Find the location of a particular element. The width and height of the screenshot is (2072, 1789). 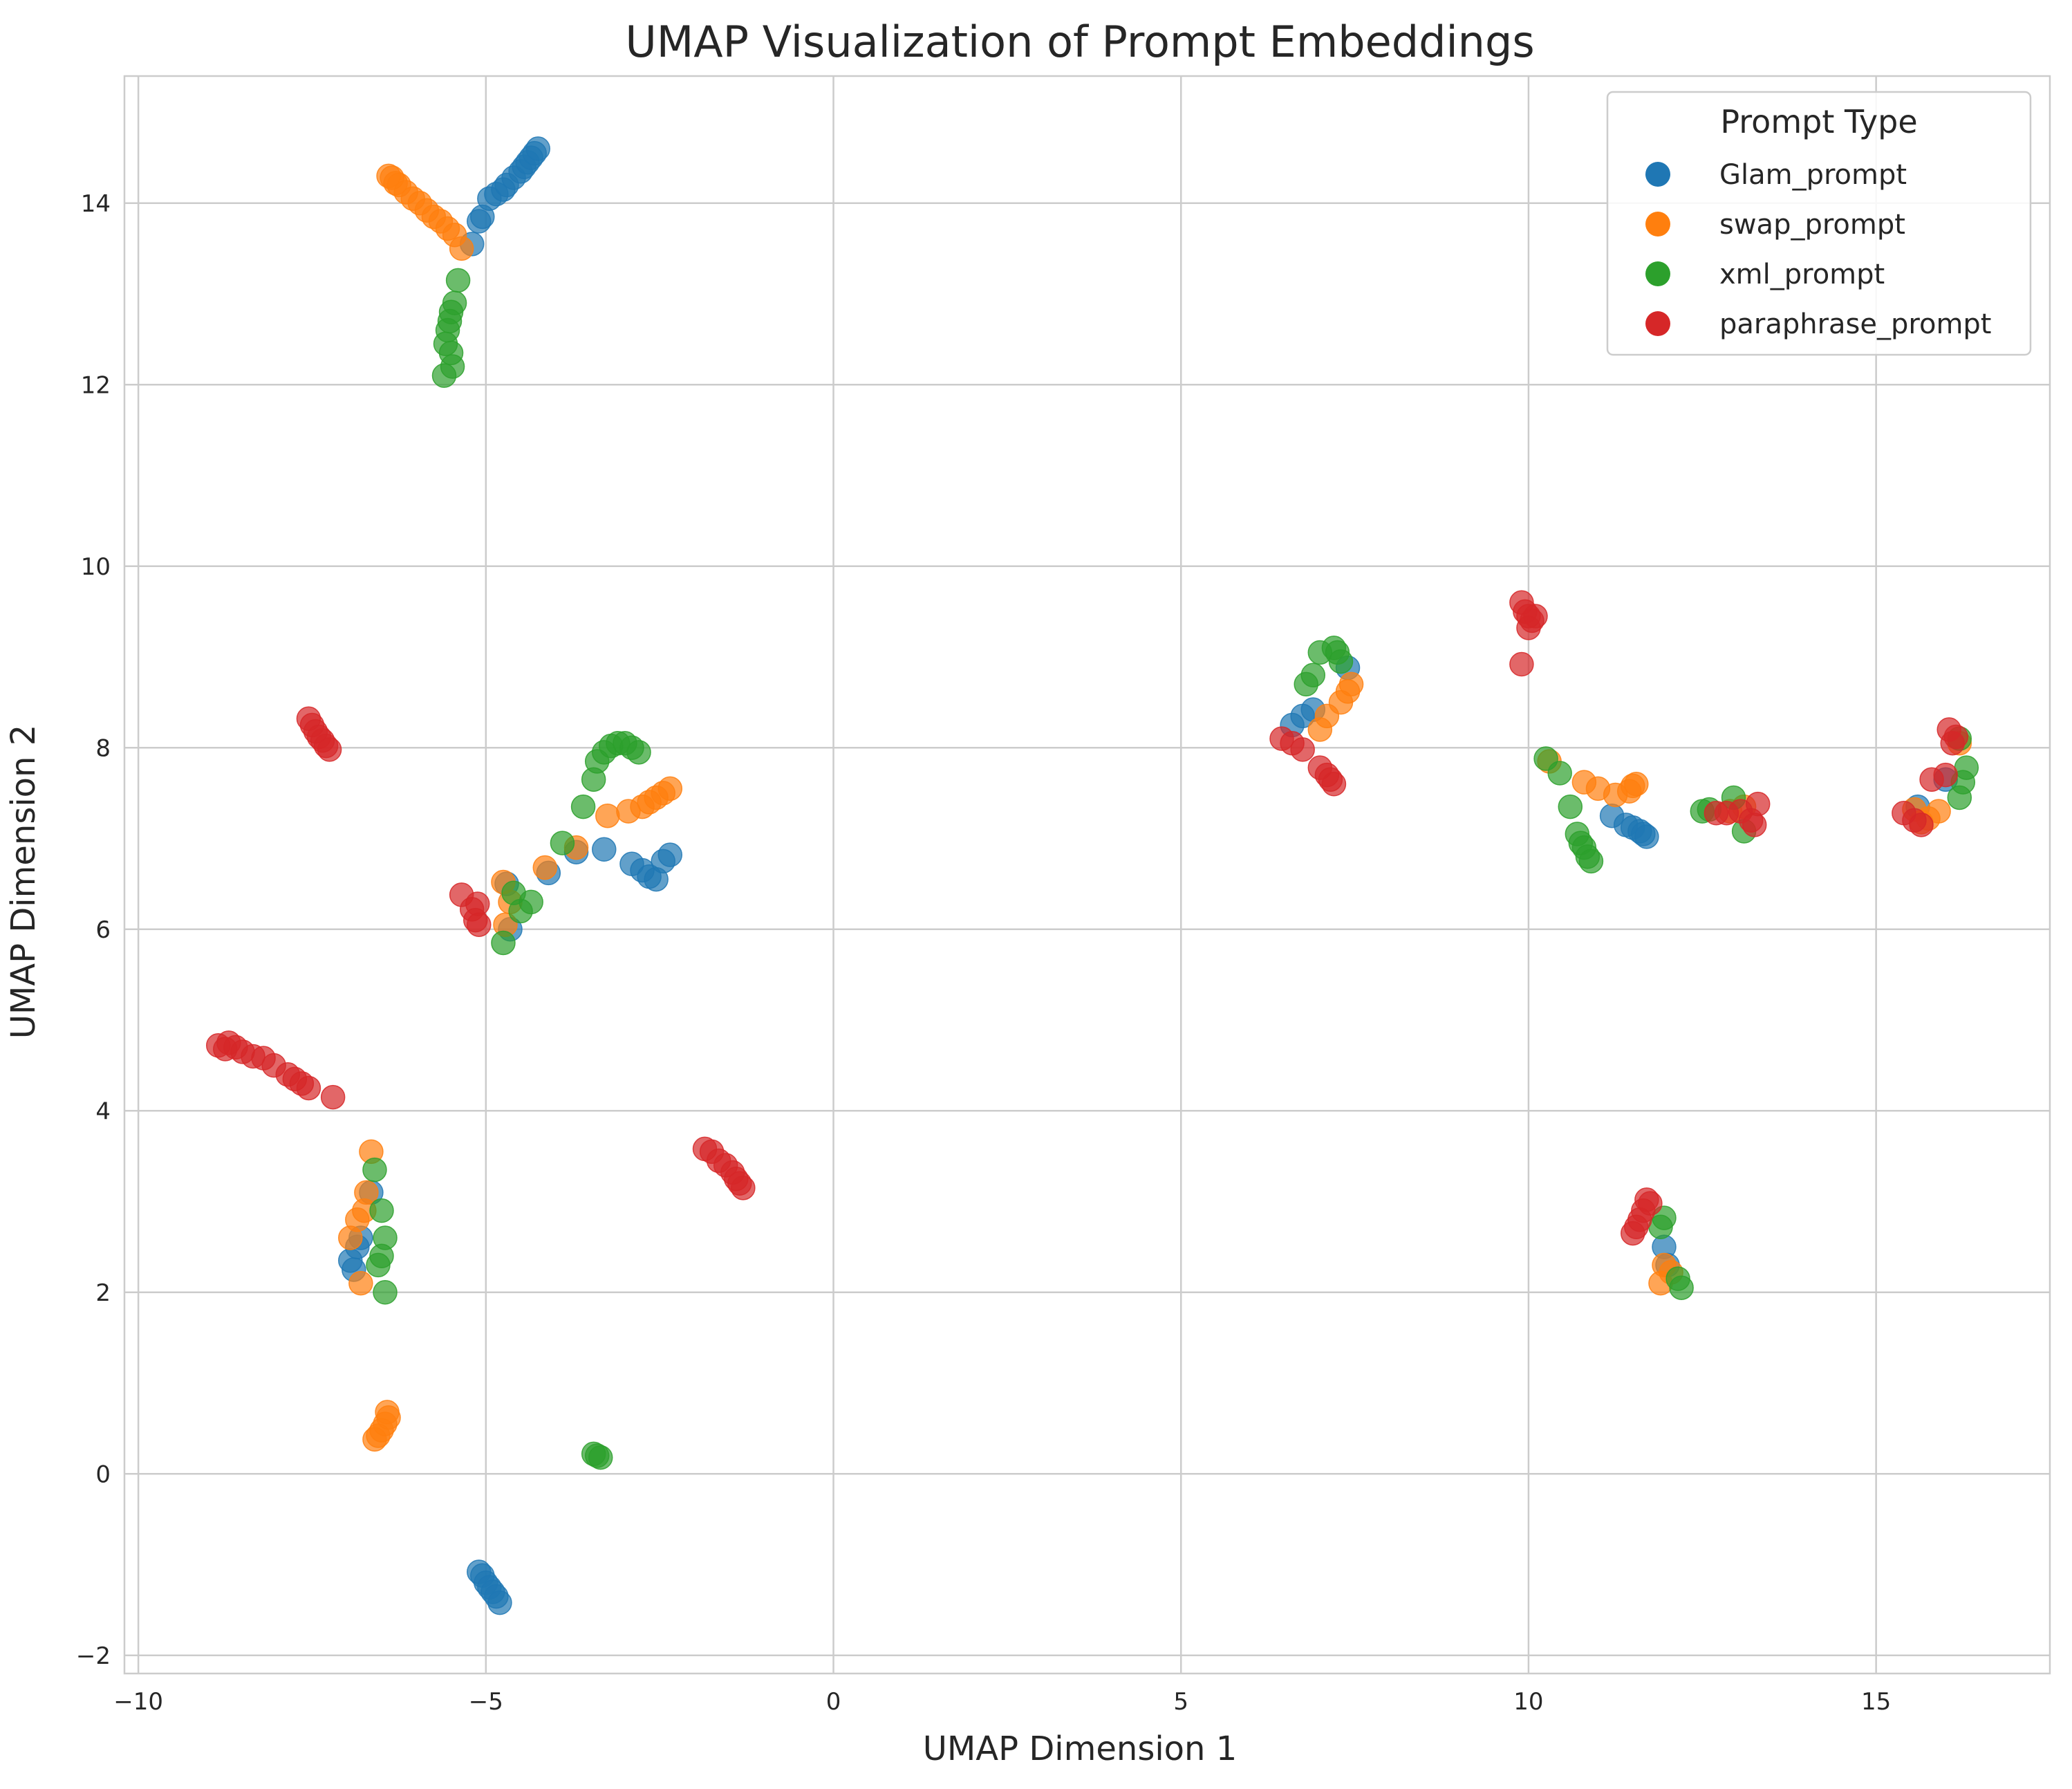

y-tick-label: 8 is located at coordinates (103, 748).